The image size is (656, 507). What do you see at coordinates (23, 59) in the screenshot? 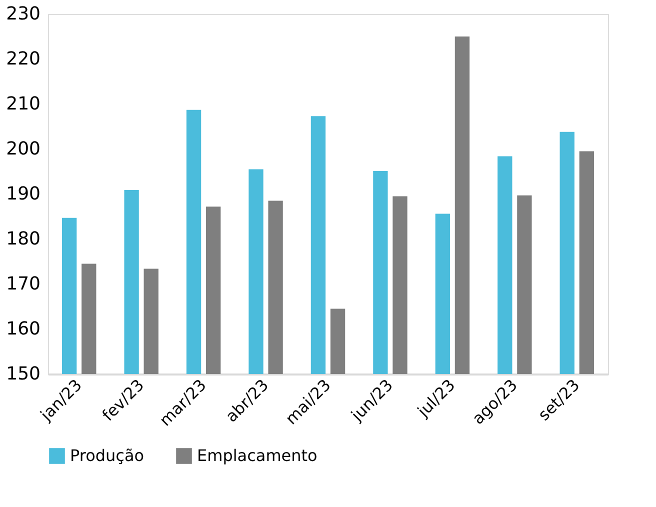
I see `y-tick-label: 220` at bounding box center [23, 59].